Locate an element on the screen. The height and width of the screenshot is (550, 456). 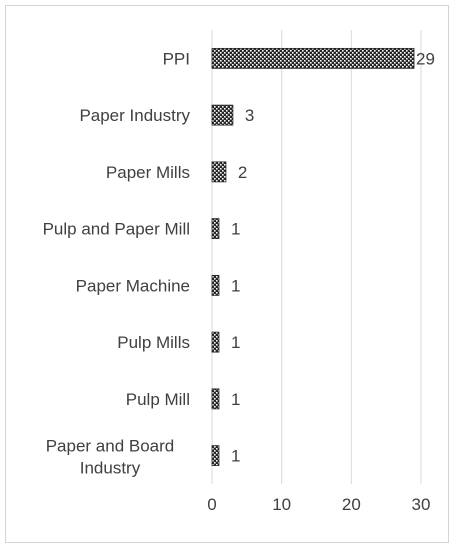
data-label: 3 is located at coordinates (249, 115).